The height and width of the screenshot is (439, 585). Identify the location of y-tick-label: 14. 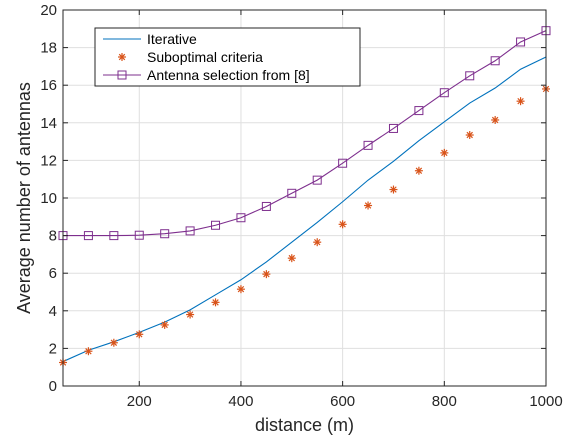
(48, 123).